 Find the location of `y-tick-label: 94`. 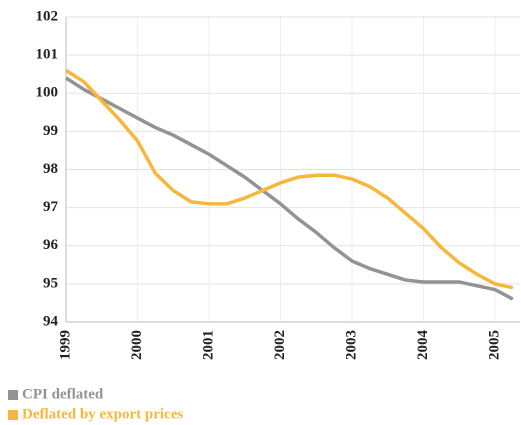

y-tick-label: 94 is located at coordinates (51, 321).